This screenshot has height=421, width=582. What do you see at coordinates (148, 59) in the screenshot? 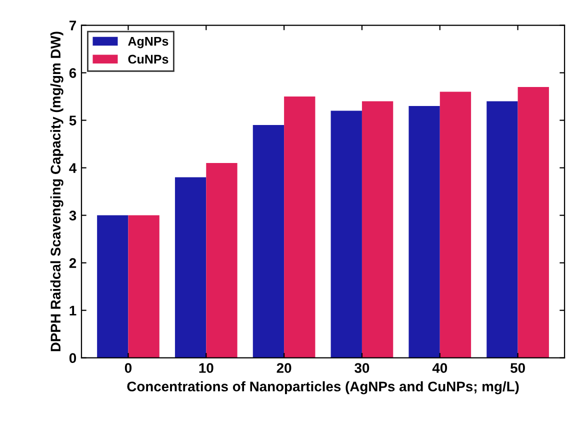
I see `legend-label: CuNPs` at bounding box center [148, 59].